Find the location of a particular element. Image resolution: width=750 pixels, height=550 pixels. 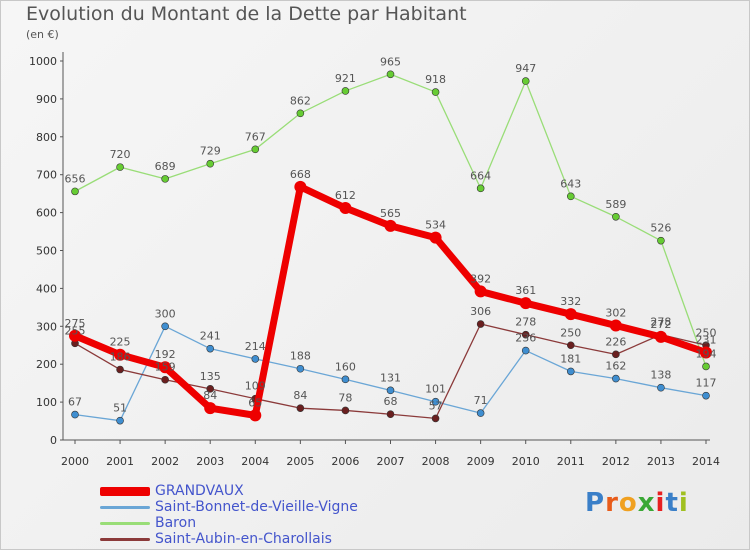

data-label: 862 is located at coordinates (300, 100).